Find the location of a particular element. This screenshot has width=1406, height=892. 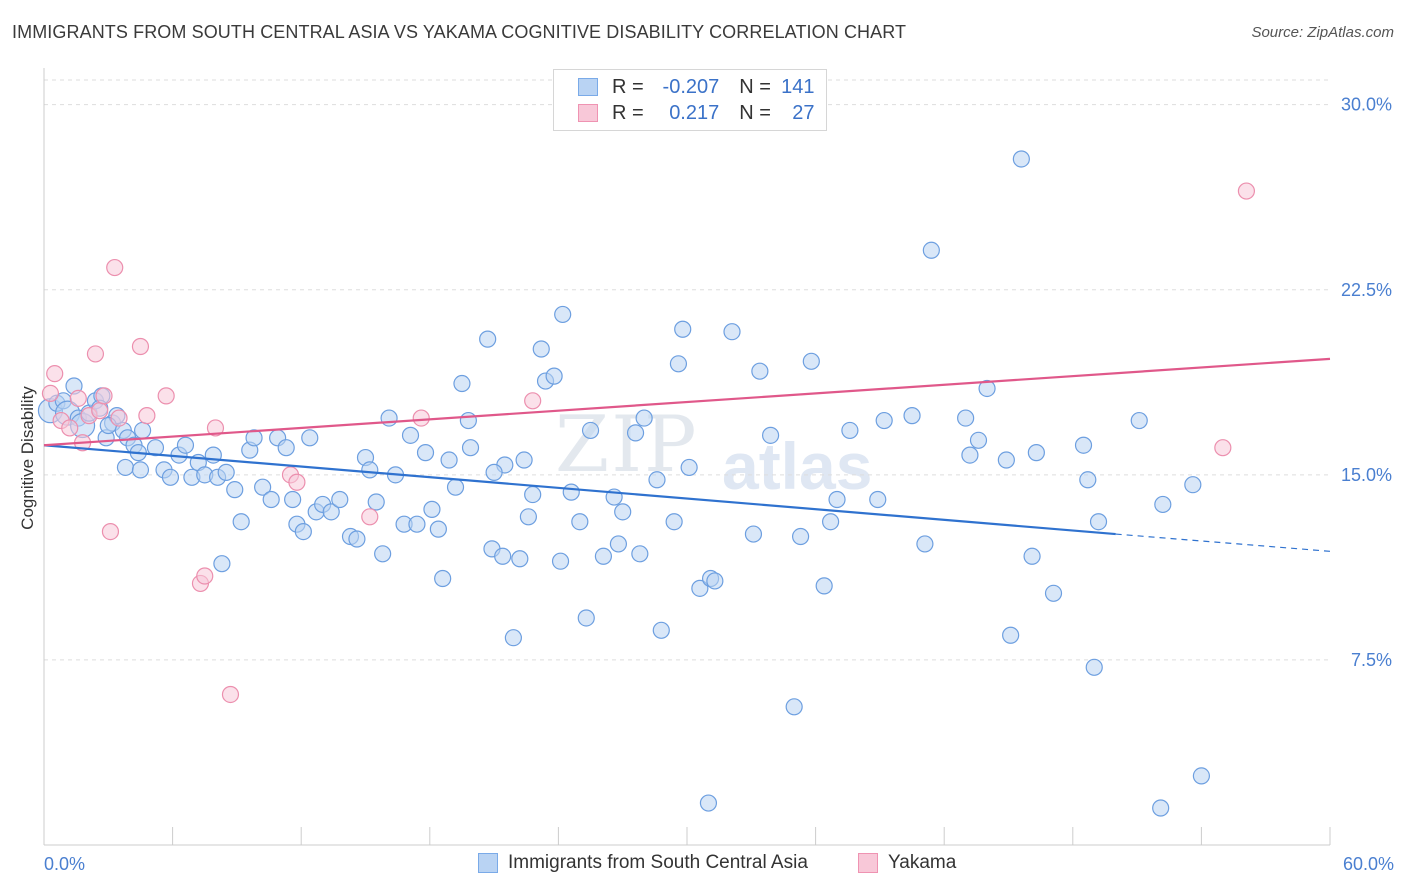

y-tick-label: 15.0% is located at coordinates (1366, 475).